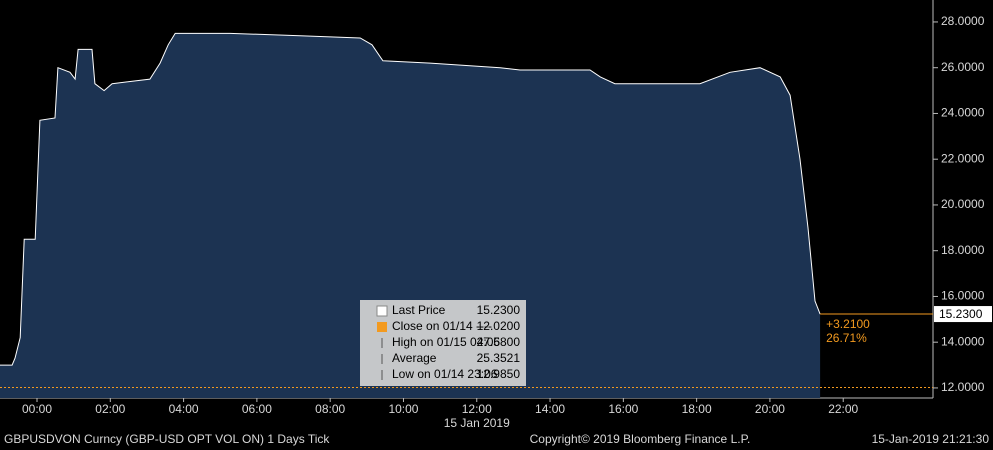 This screenshot has height=450, width=993. Describe the element at coordinates (846, 338) in the screenshot. I see `change-label: 26.71%` at that location.